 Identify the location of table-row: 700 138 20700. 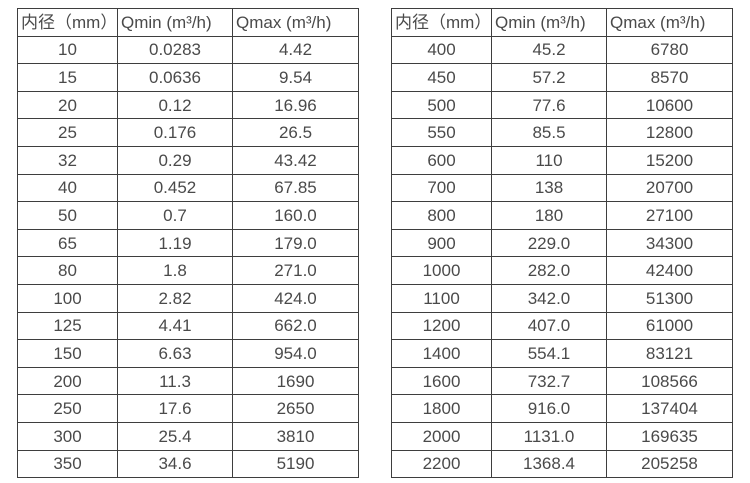
(562, 188).